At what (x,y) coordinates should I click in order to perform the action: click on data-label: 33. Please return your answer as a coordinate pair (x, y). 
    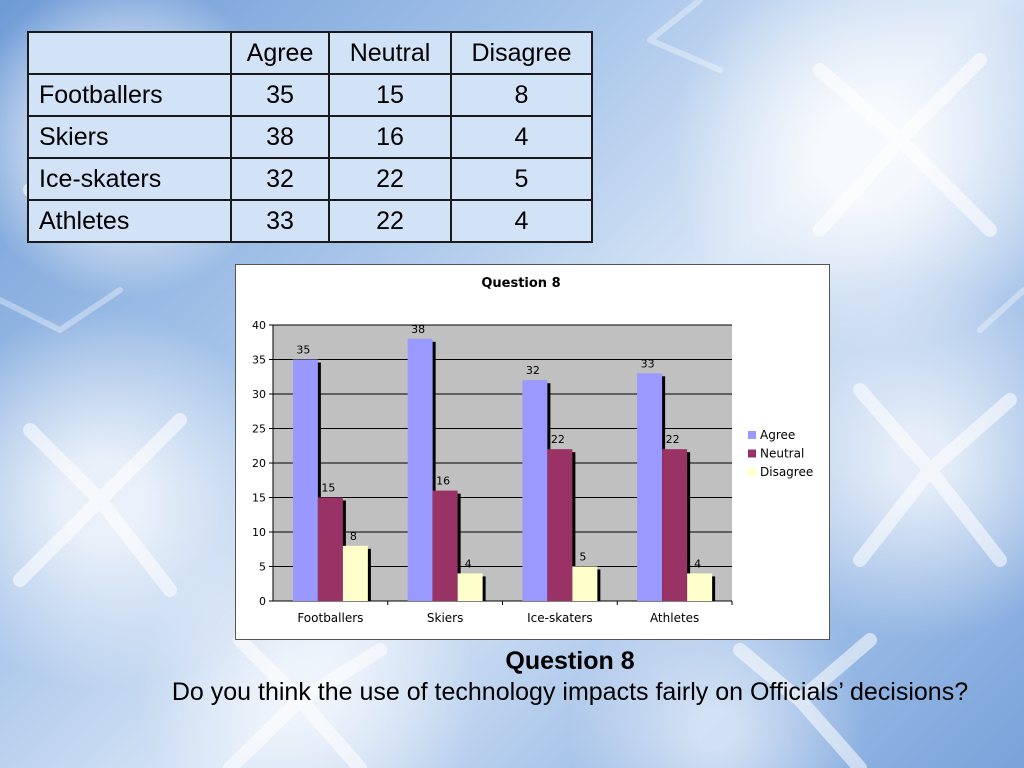
    Looking at the image, I should click on (648, 363).